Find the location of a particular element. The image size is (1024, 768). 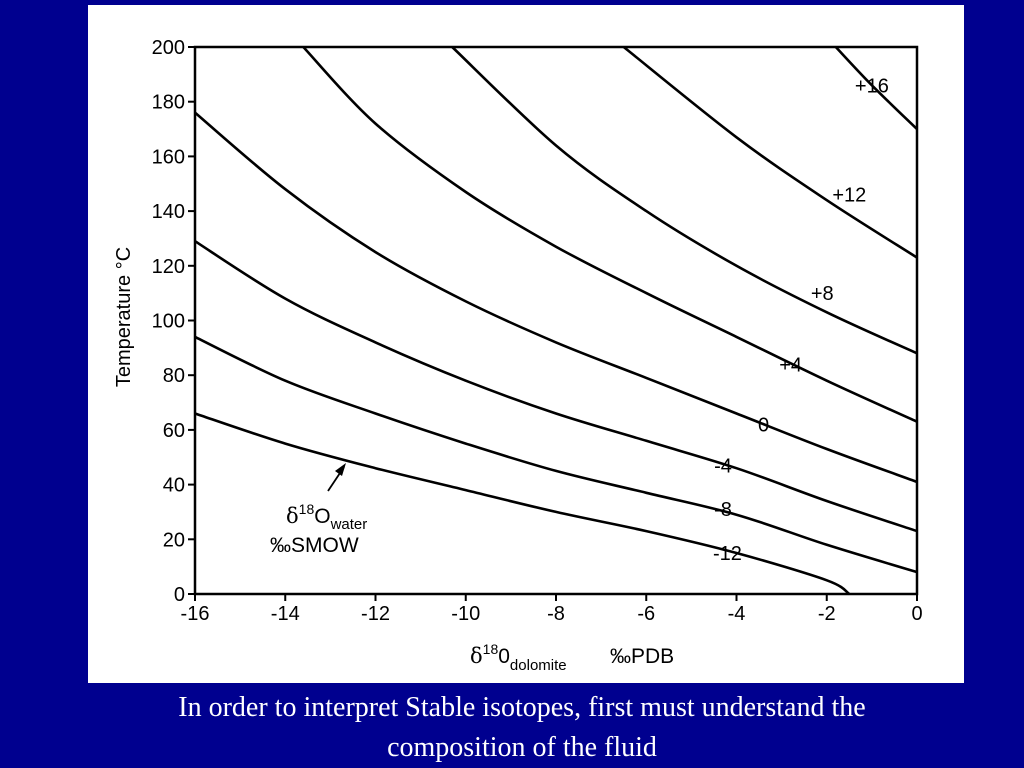

annotation-base: O is located at coordinates (322, 516).